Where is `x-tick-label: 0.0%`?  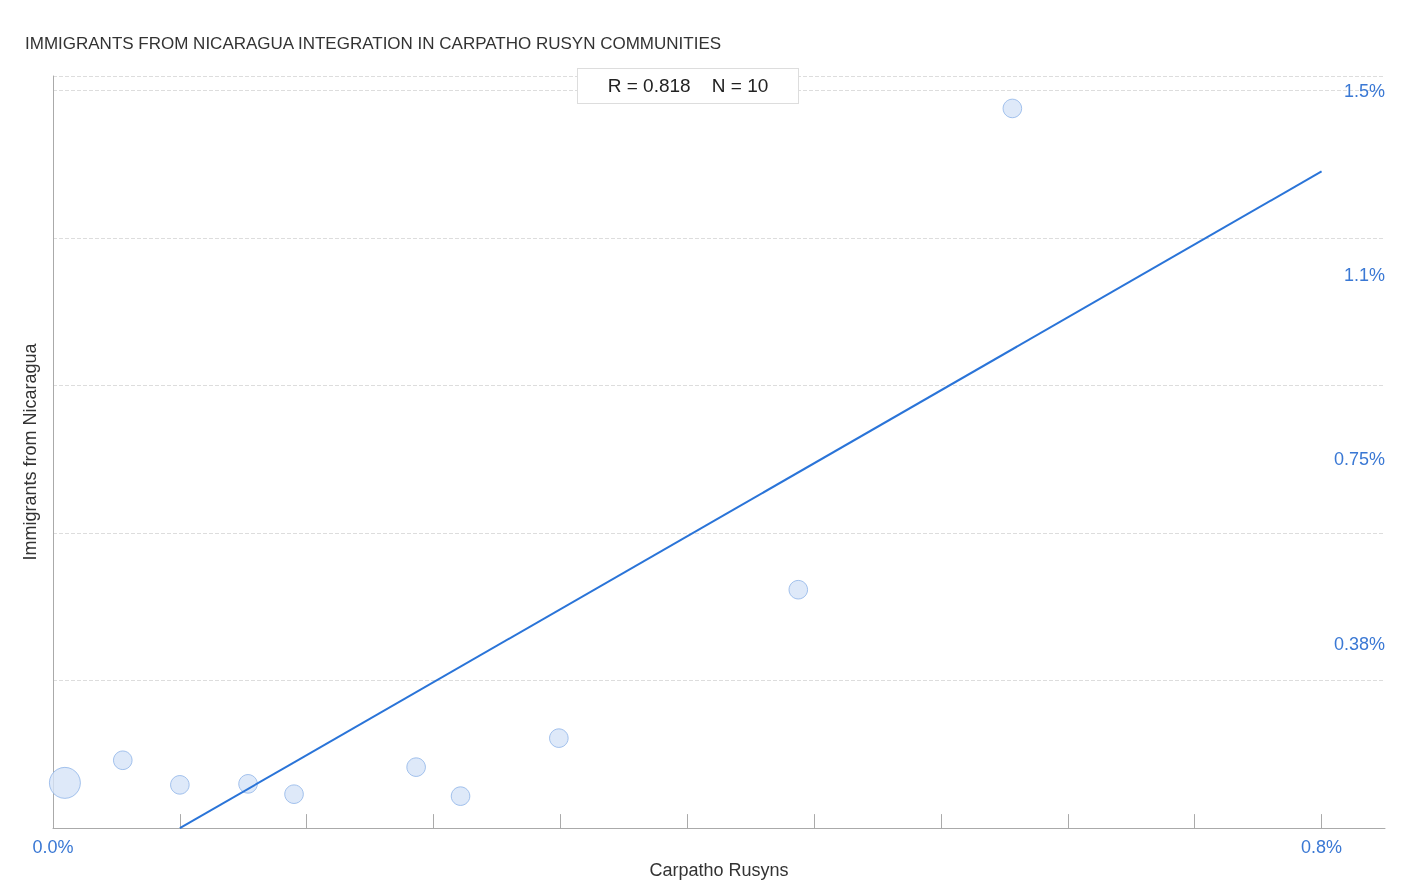
x-tick-label: 0.0% is located at coordinates (53, 847).